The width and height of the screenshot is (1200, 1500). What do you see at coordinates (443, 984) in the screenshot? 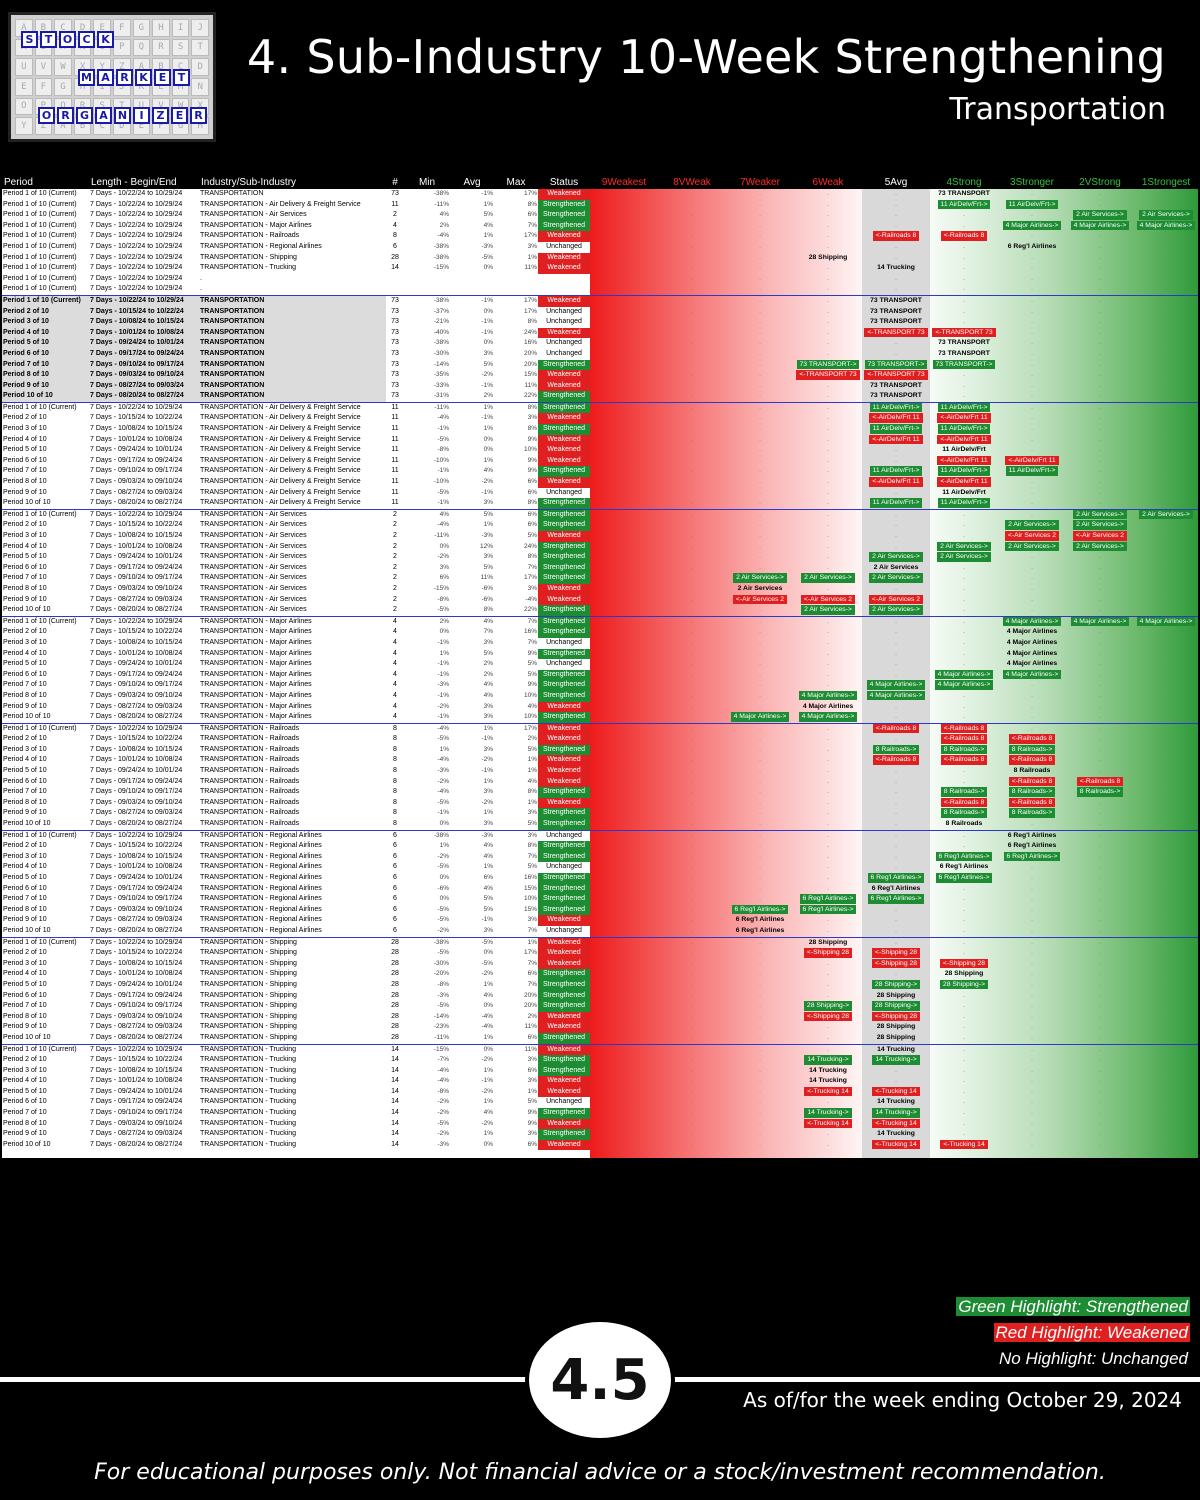
I see `min-cell: -8%` at bounding box center [443, 984].